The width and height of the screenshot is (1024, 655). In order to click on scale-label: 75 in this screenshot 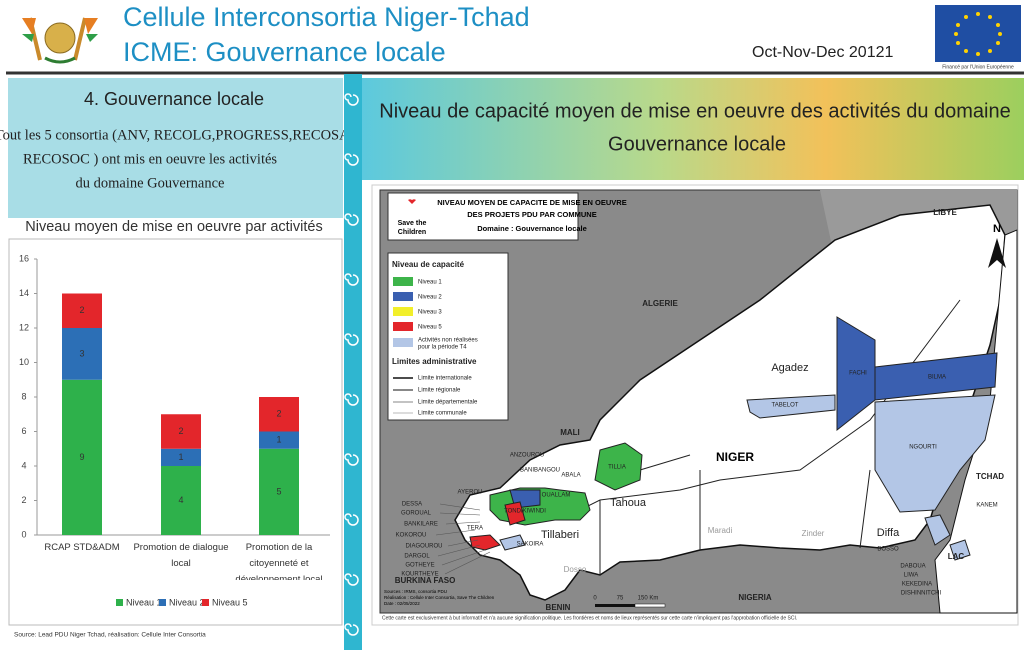, I will do `click(620, 599)`.